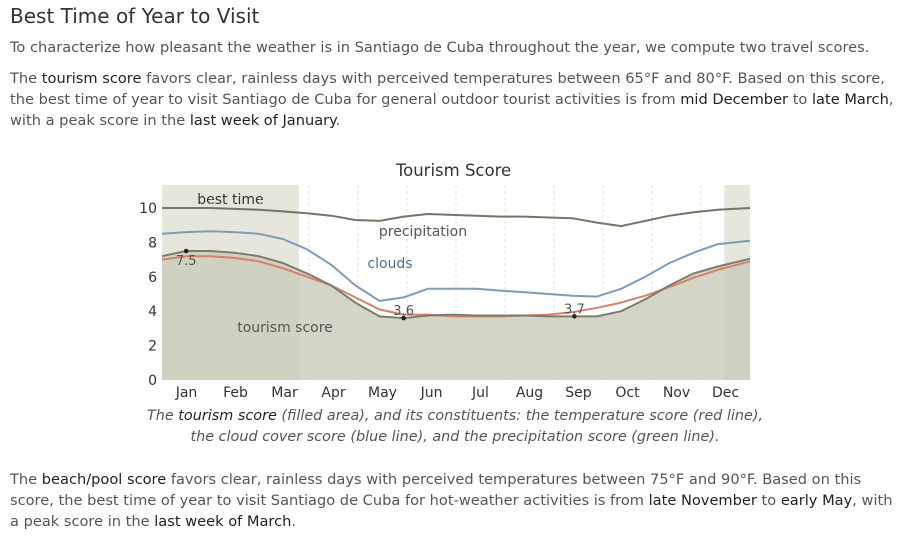 This screenshot has height=552, width=907. Describe the element at coordinates (403, 311) in the screenshot. I see `marker-label-1: 3.6` at that location.